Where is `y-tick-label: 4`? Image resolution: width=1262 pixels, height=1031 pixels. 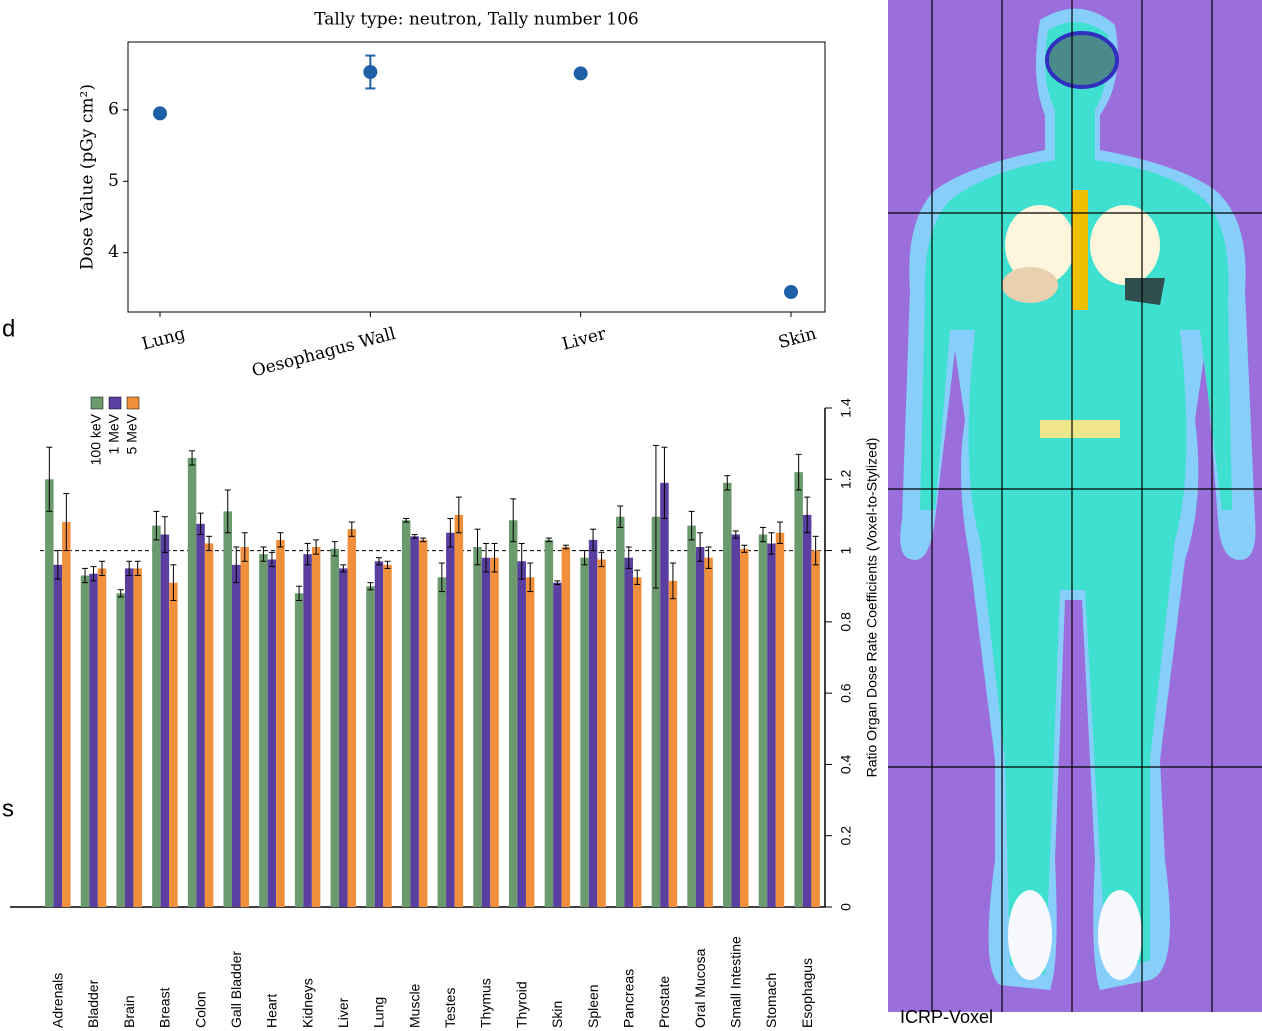
y-tick-label: 4 is located at coordinates (113, 252).